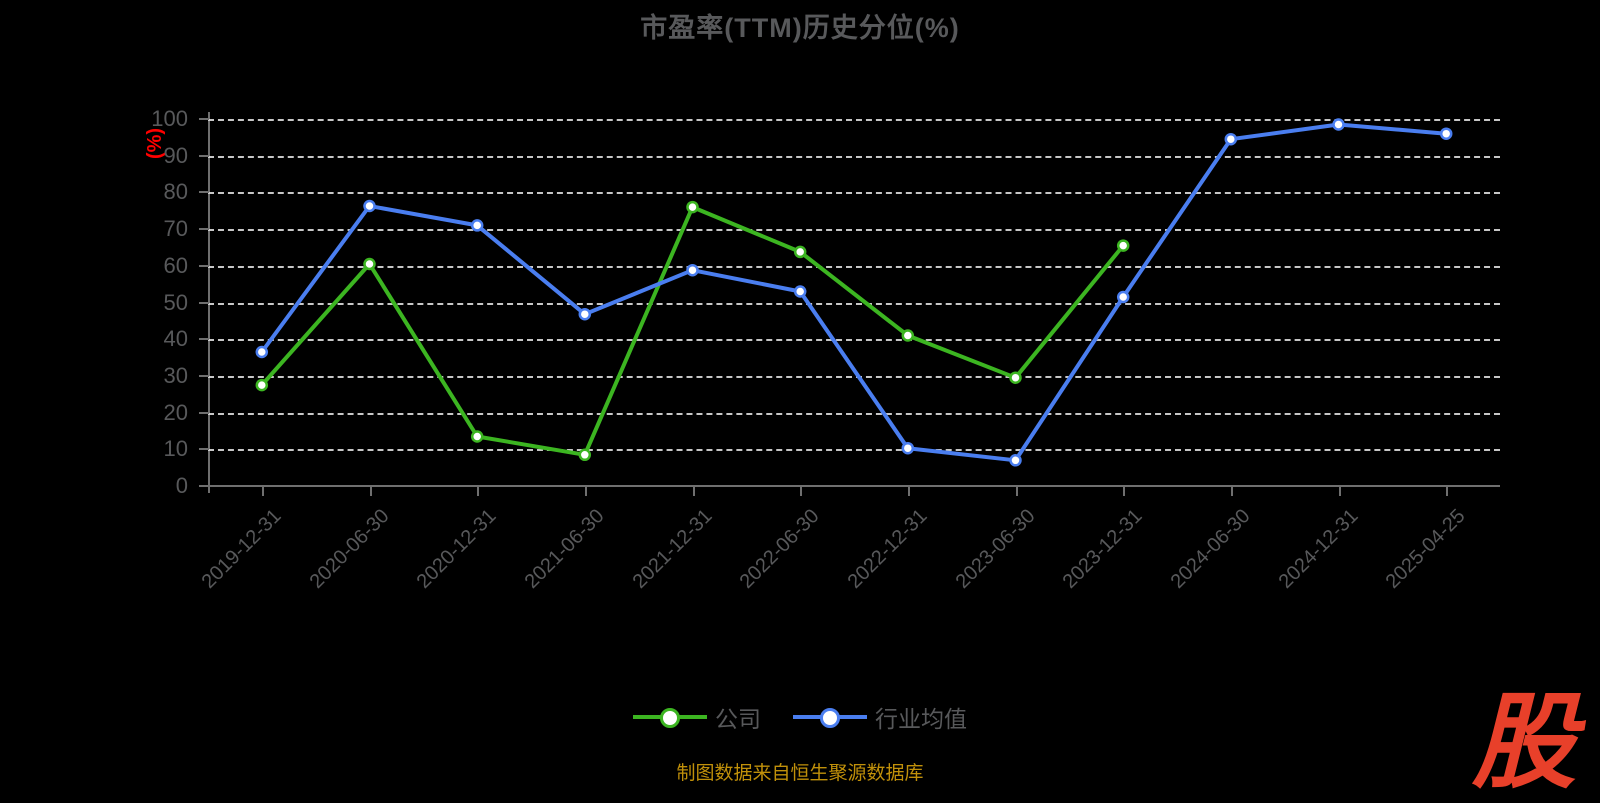  Describe the element at coordinates (175, 375) in the screenshot. I see `y-tick-label: 30` at that location.